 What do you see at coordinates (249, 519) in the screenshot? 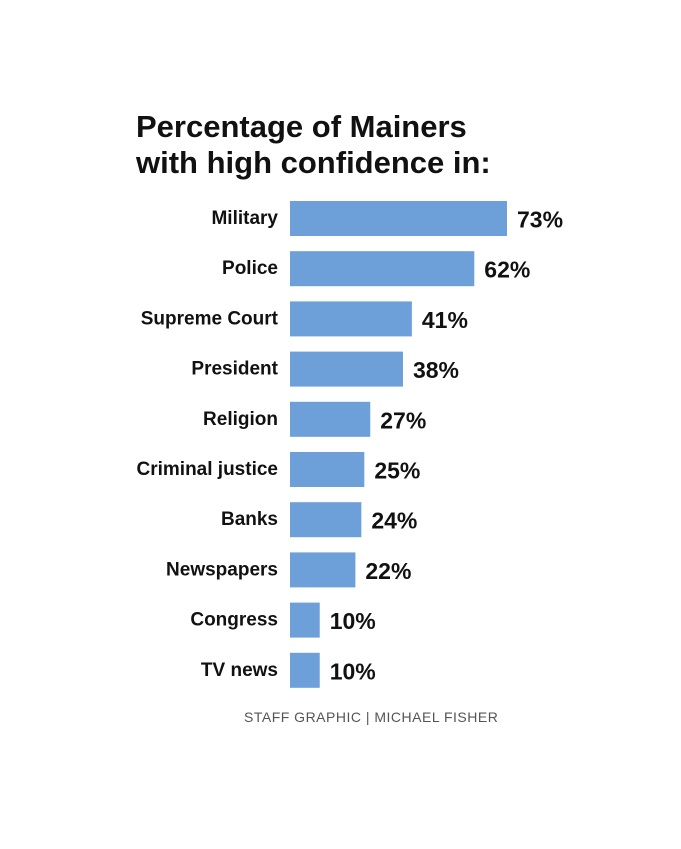
I see `category-label-banks: Banks` at bounding box center [249, 519].